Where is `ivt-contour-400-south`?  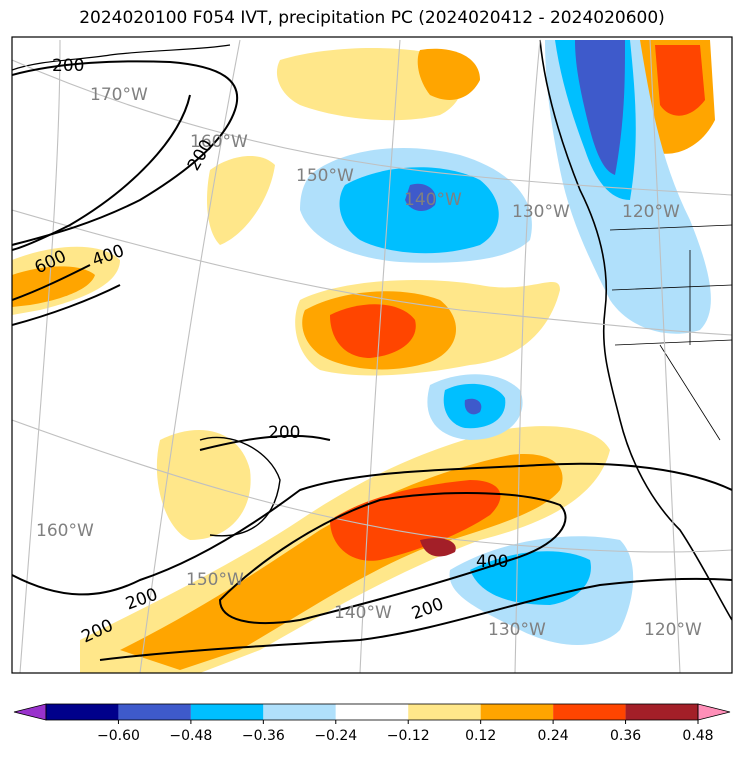
ivt-contour-400-south is located at coordinates (392, 558).